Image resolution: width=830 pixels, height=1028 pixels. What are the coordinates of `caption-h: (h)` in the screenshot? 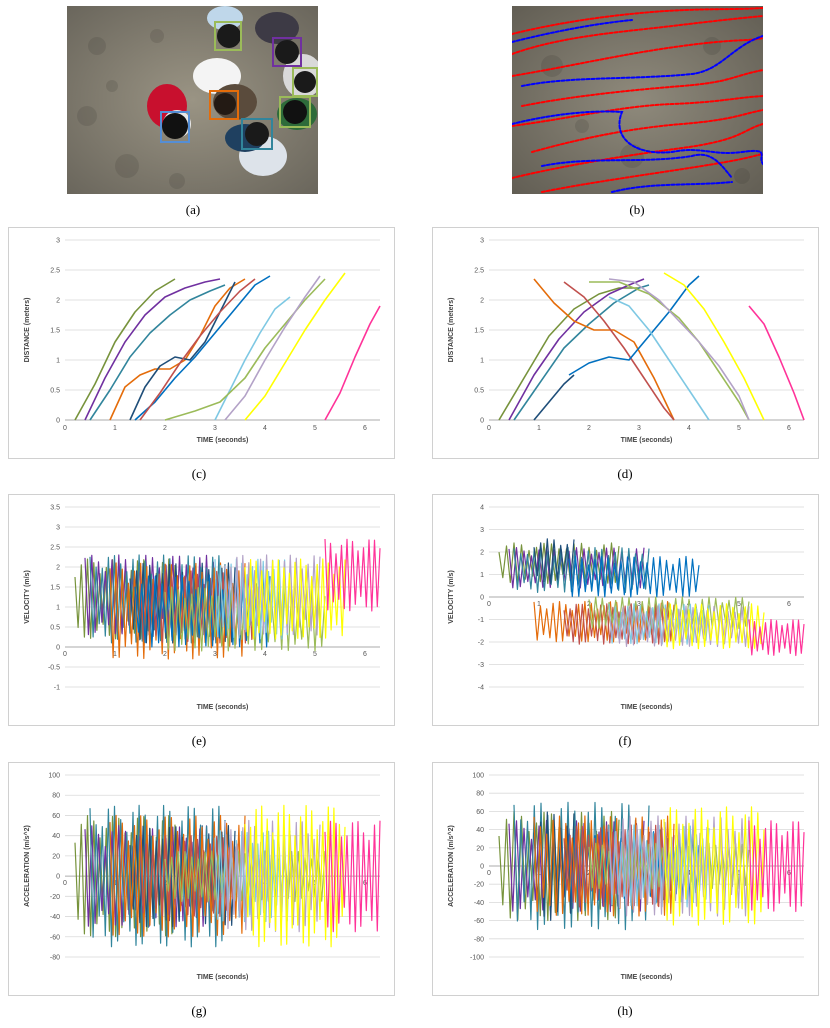 It's located at (625, 1010).